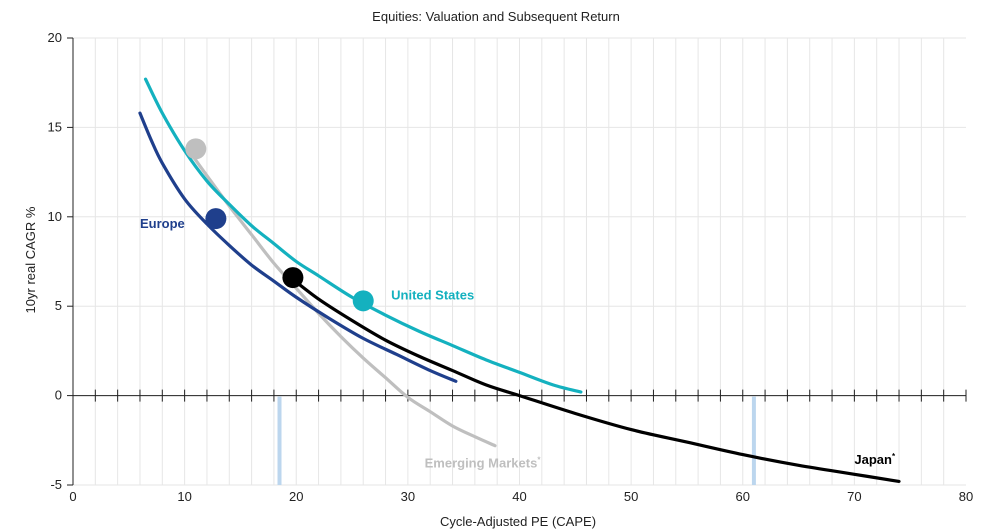 The image size is (982, 531). I want to click on x-tick-label: 10, so click(184, 496).